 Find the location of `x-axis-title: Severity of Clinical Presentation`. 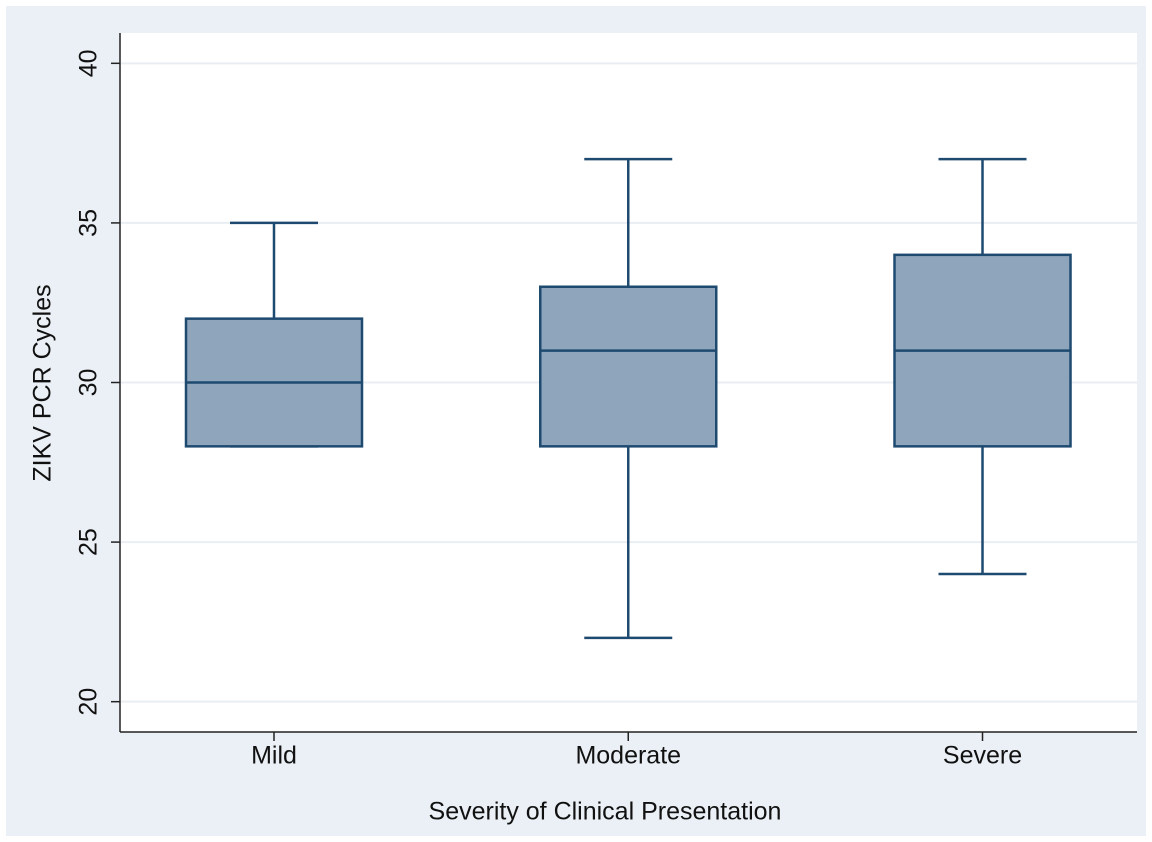

x-axis-title: Severity of Clinical Presentation is located at coordinates (605, 812).